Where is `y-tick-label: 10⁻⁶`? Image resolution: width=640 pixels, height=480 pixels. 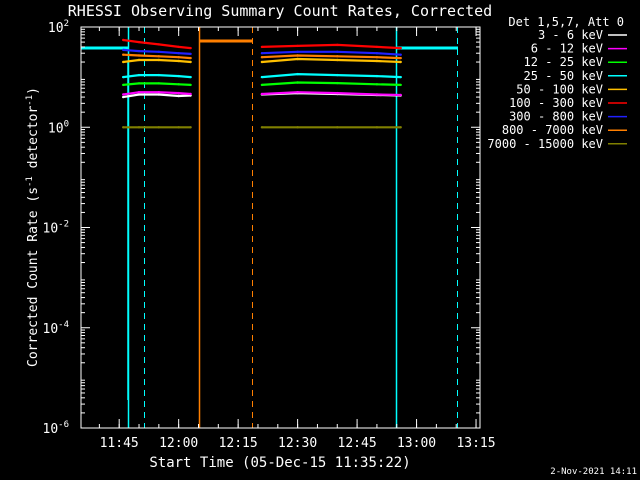
y-tick-label: 10⁻⁶ is located at coordinates (56, 428).